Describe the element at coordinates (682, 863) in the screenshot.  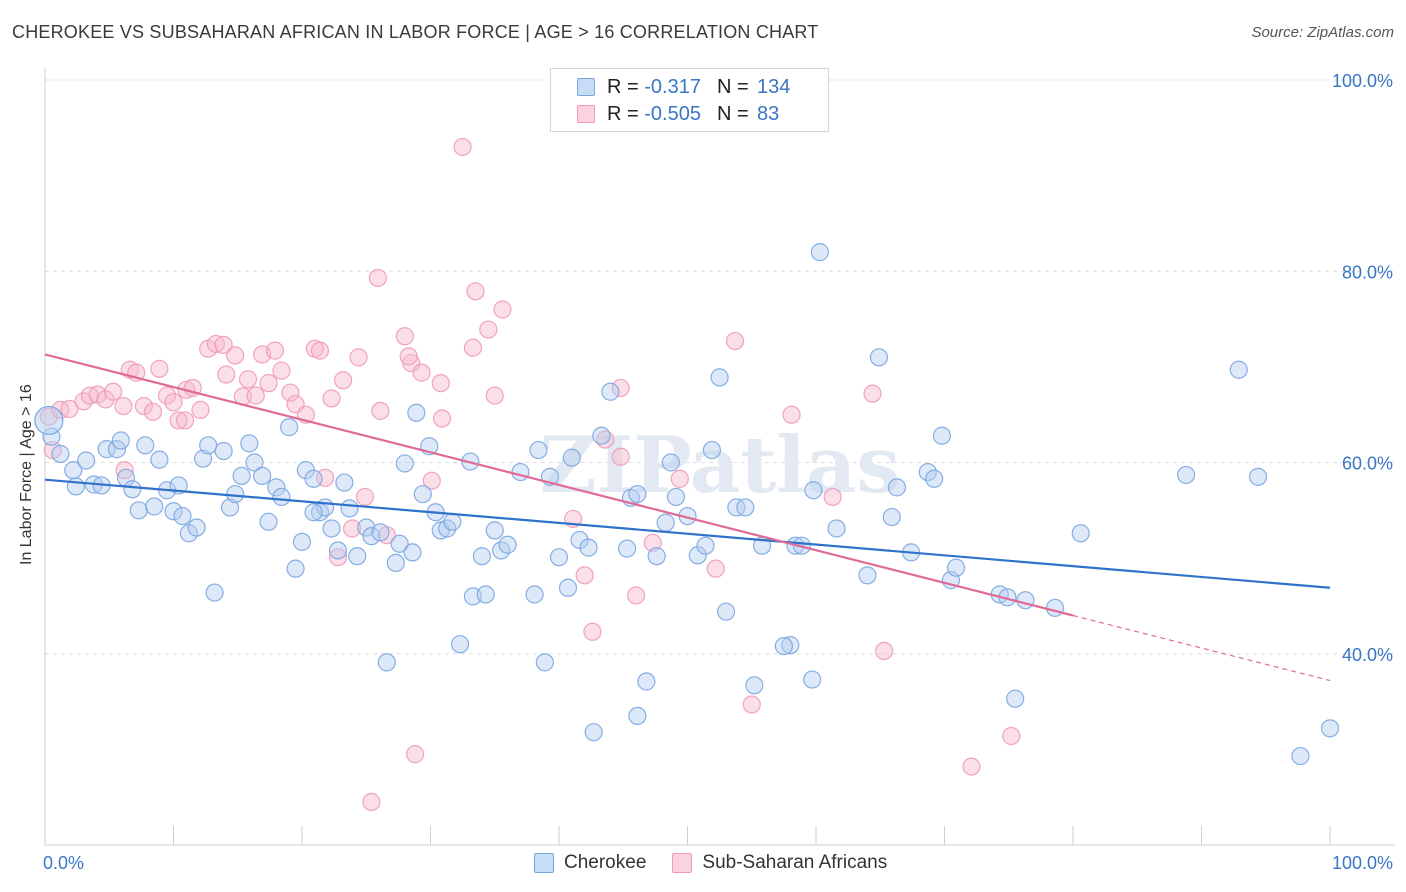
I see `subsaharan-swatch` at that location.